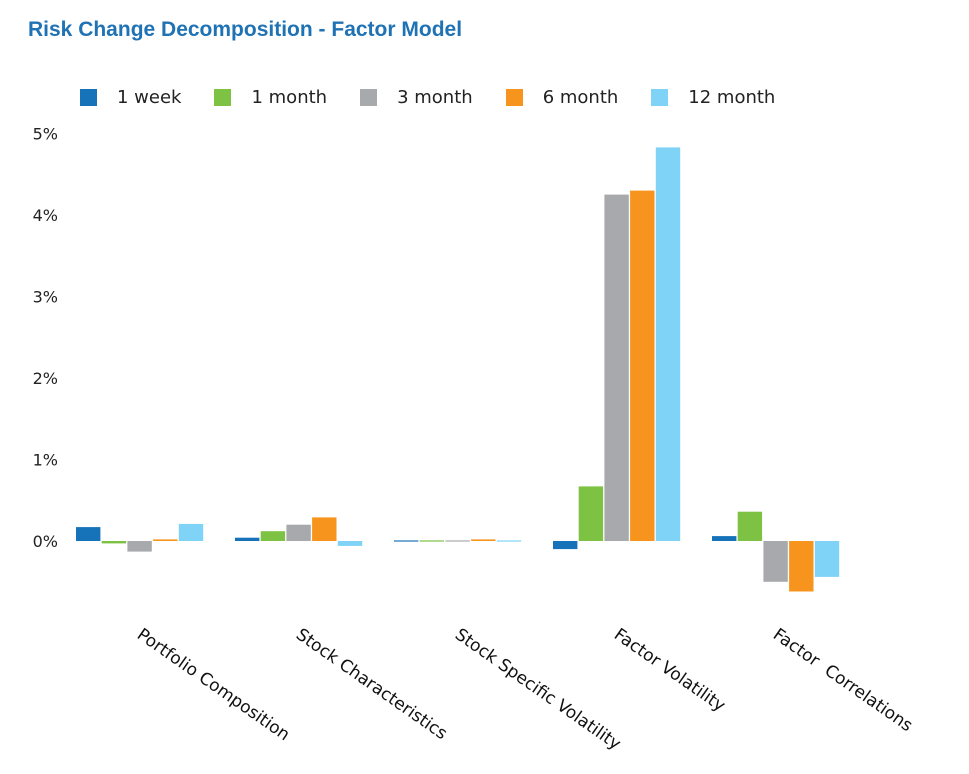  Describe the element at coordinates (45, 134) in the screenshot. I see `y-tick-label: 5%` at that location.